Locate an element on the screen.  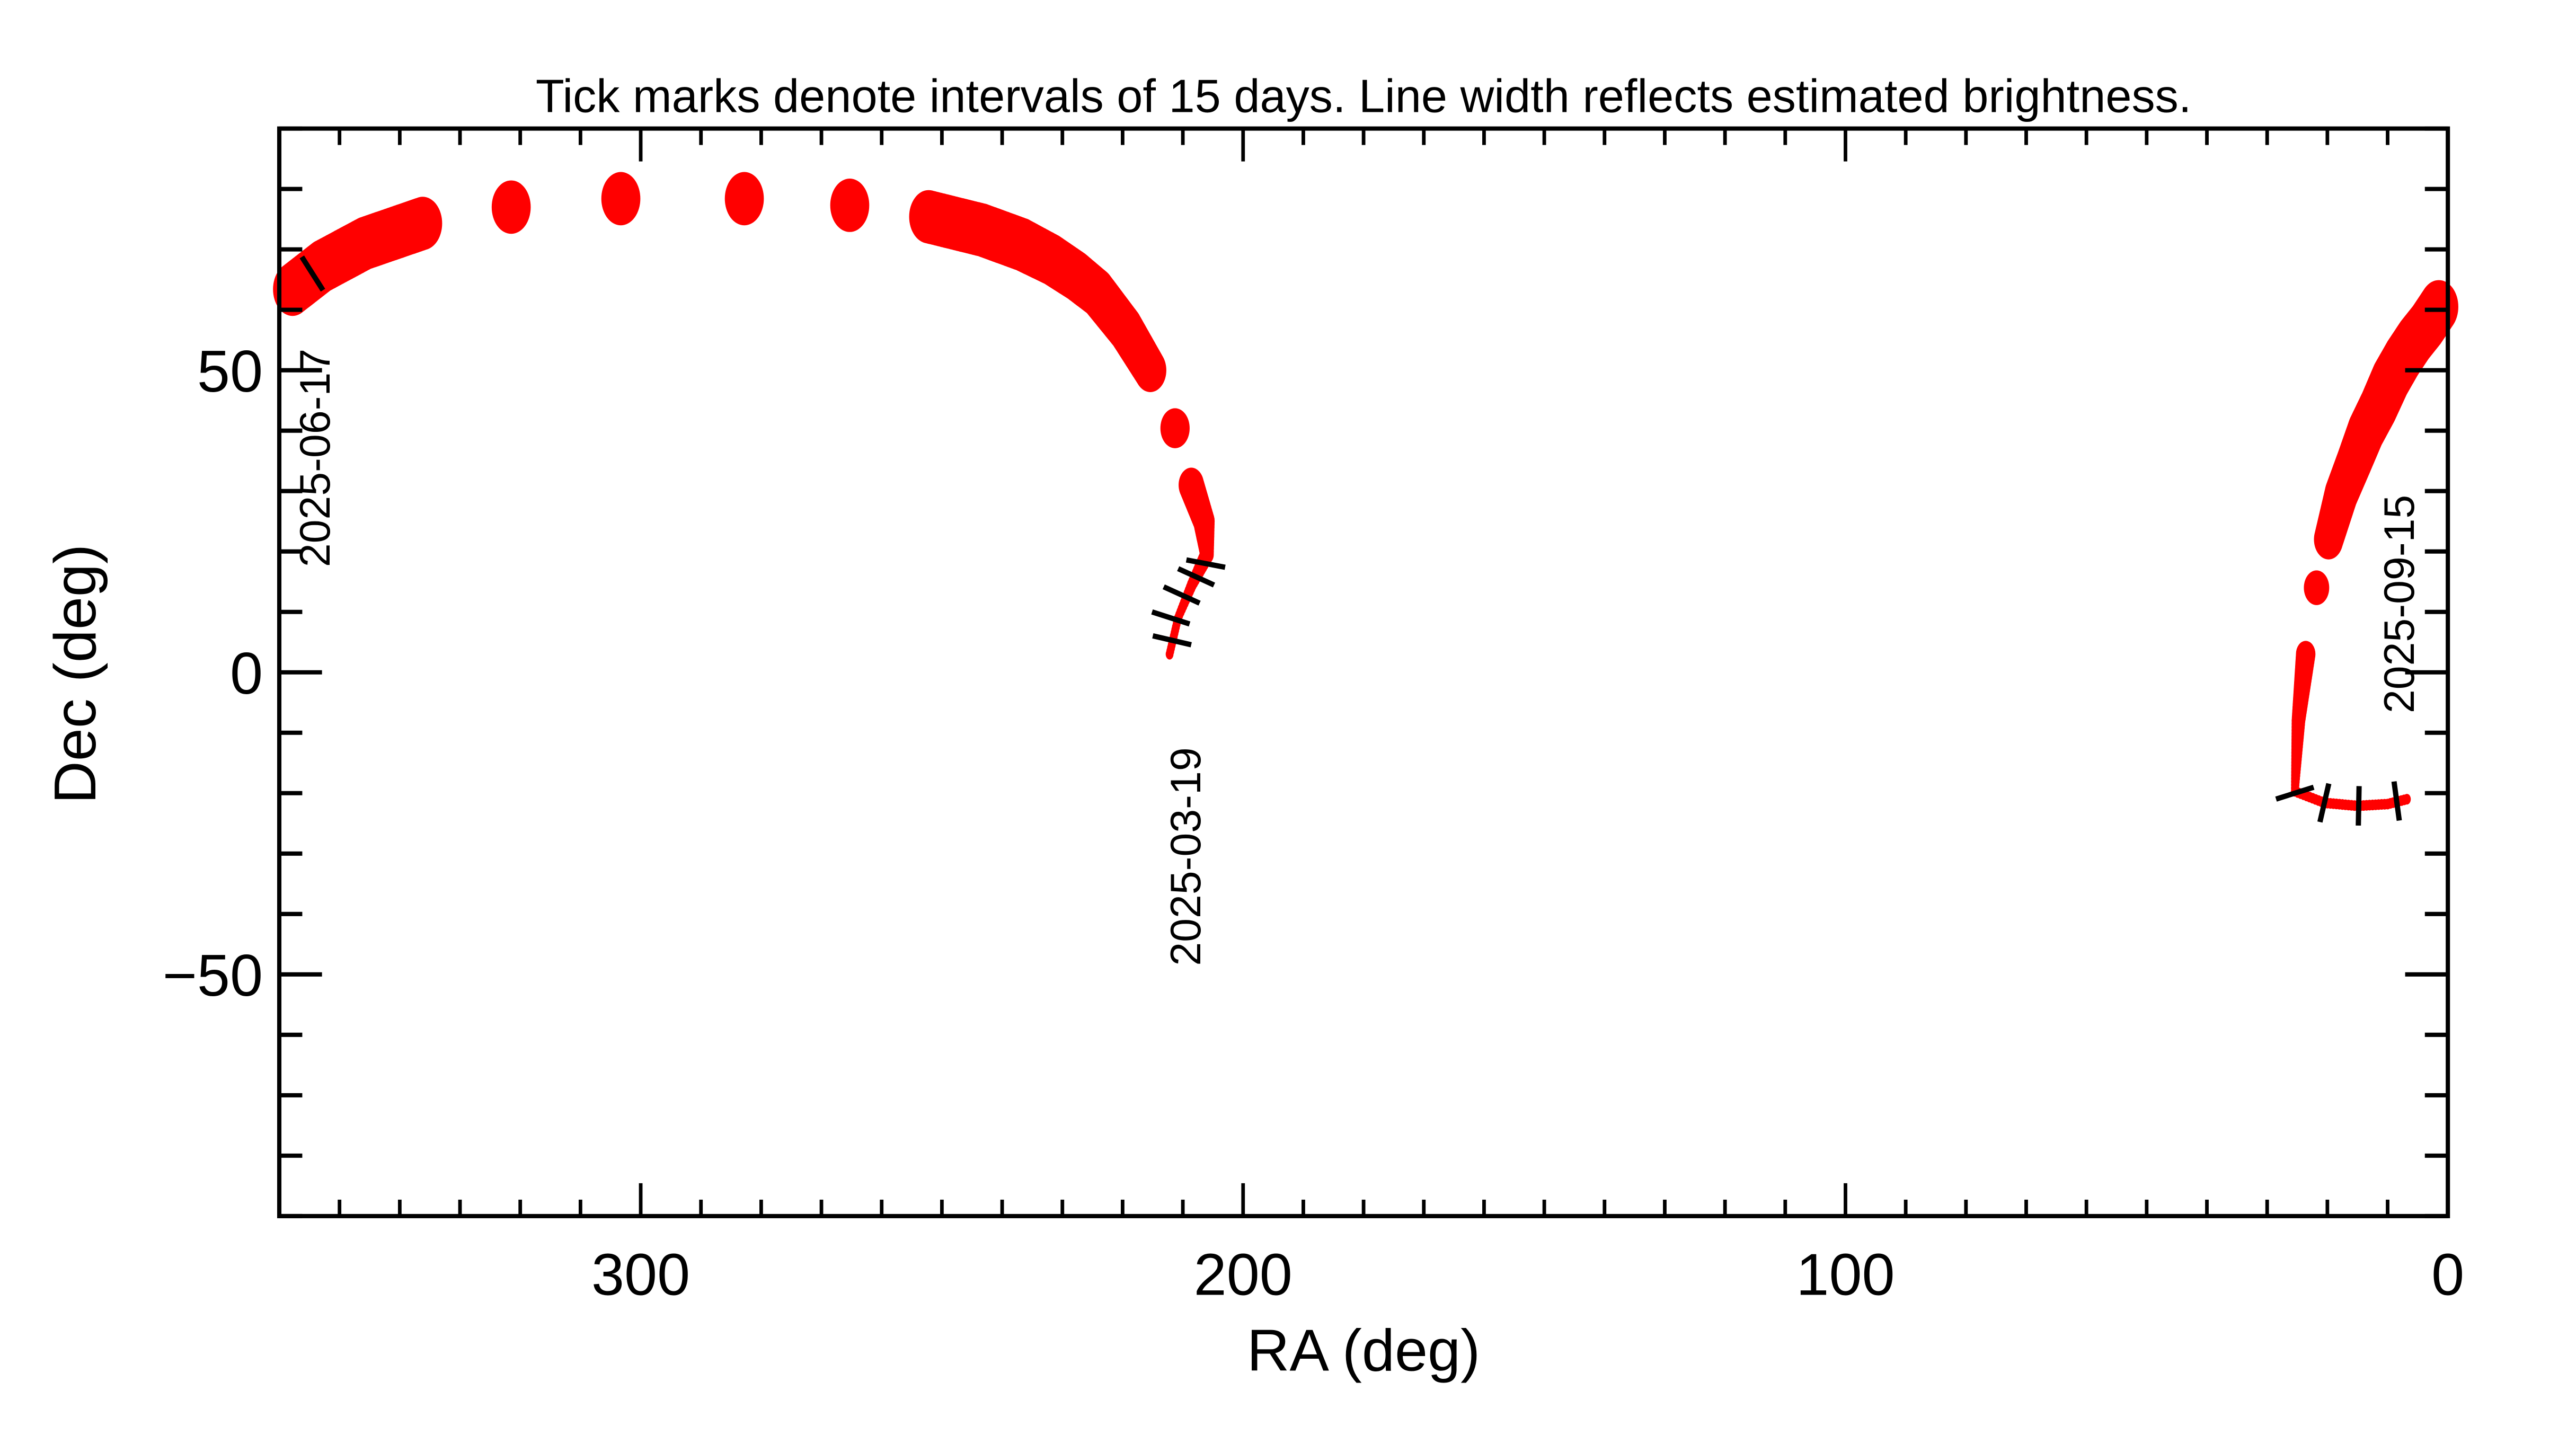
x-tick-label: 0 is located at coordinates (2447, 1275).